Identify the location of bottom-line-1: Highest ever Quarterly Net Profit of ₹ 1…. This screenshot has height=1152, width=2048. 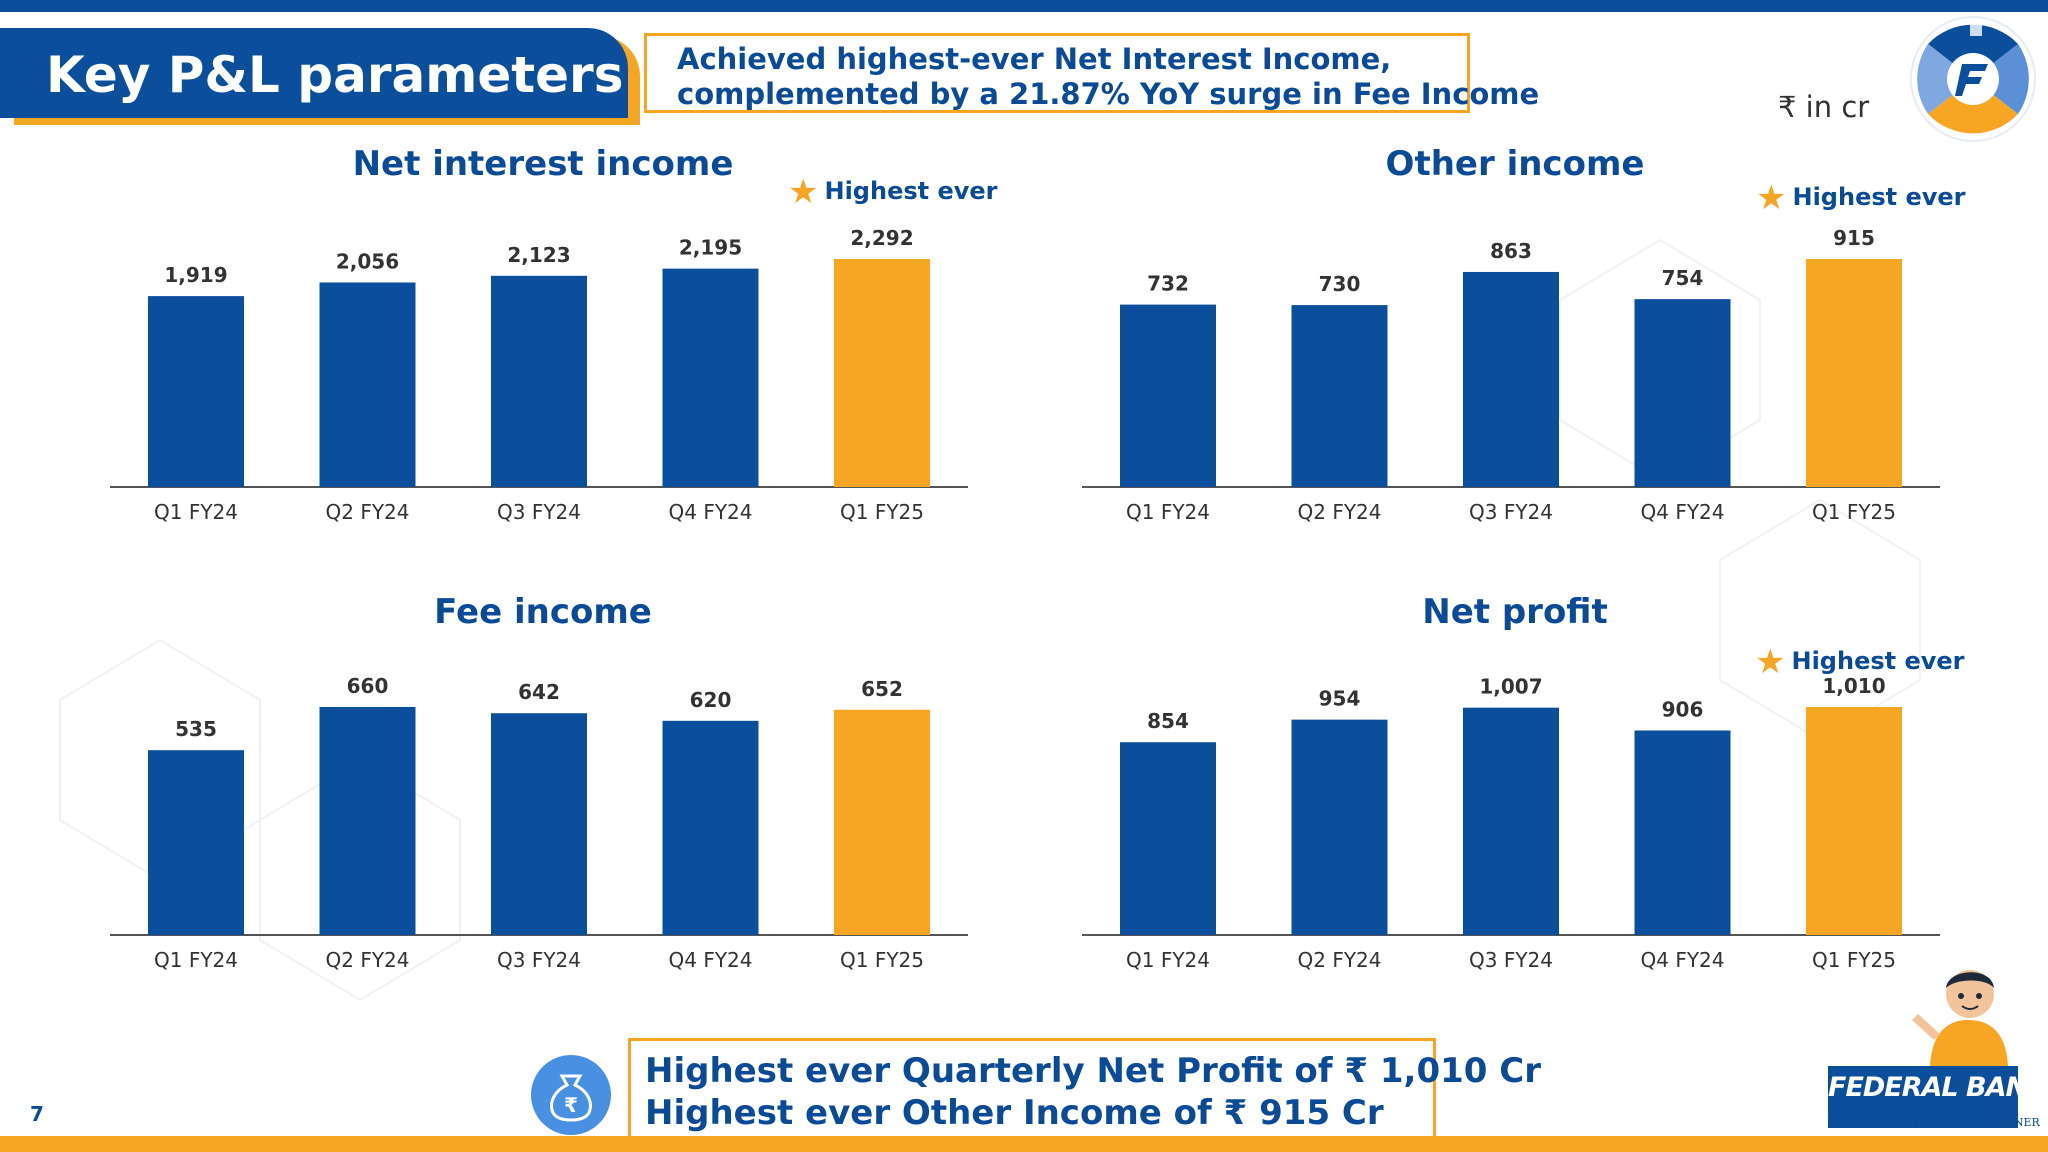
(1093, 1071).